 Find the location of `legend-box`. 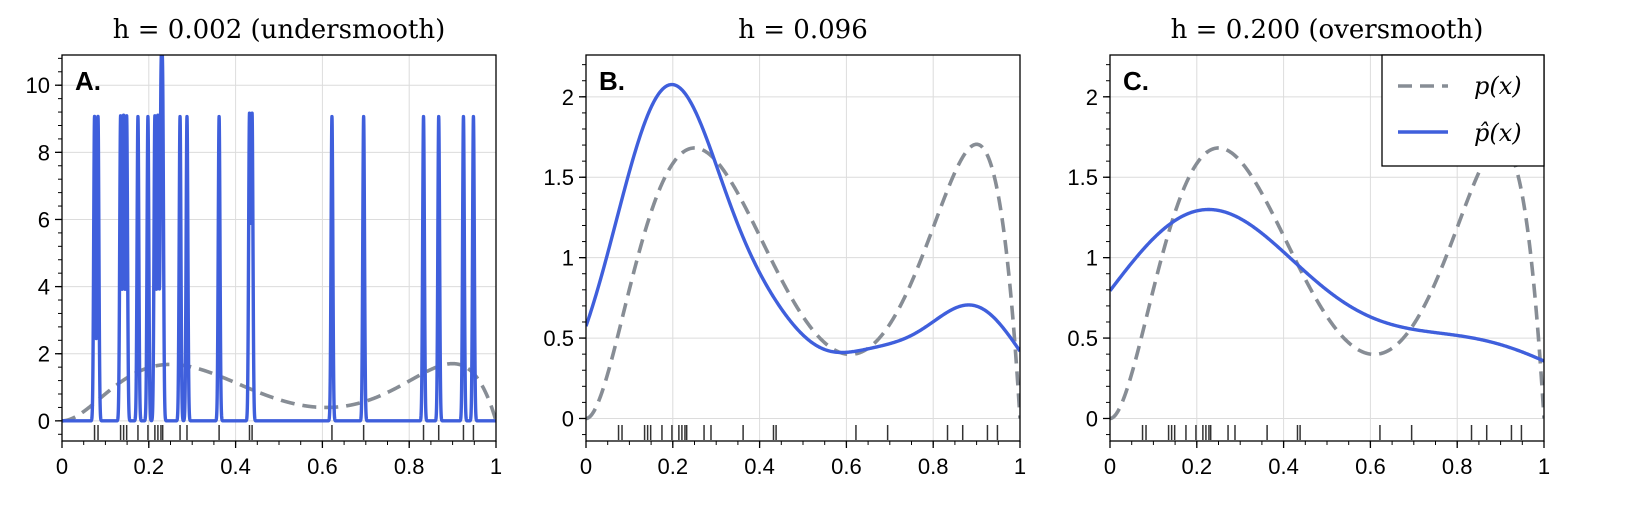

legend-box is located at coordinates (1463, 110).